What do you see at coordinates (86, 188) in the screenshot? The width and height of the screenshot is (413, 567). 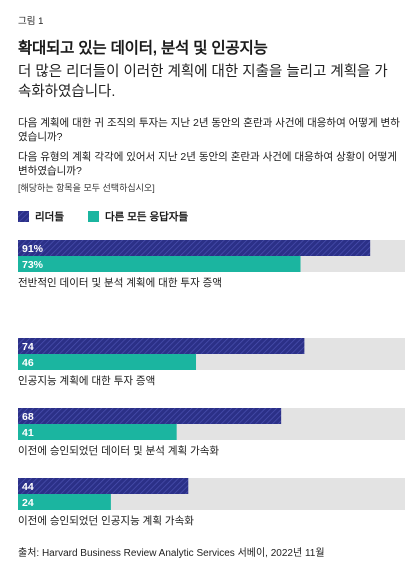 I see `survey-note: [해당하는 항목을 모두 선택하십시오]` at bounding box center [86, 188].